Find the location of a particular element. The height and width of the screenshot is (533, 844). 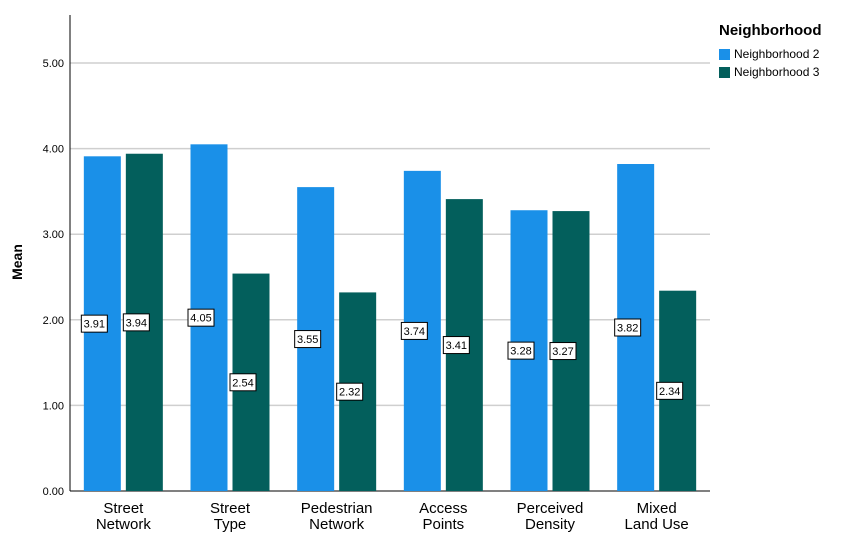

y-tick-label: 4.00 is located at coordinates (53, 150).